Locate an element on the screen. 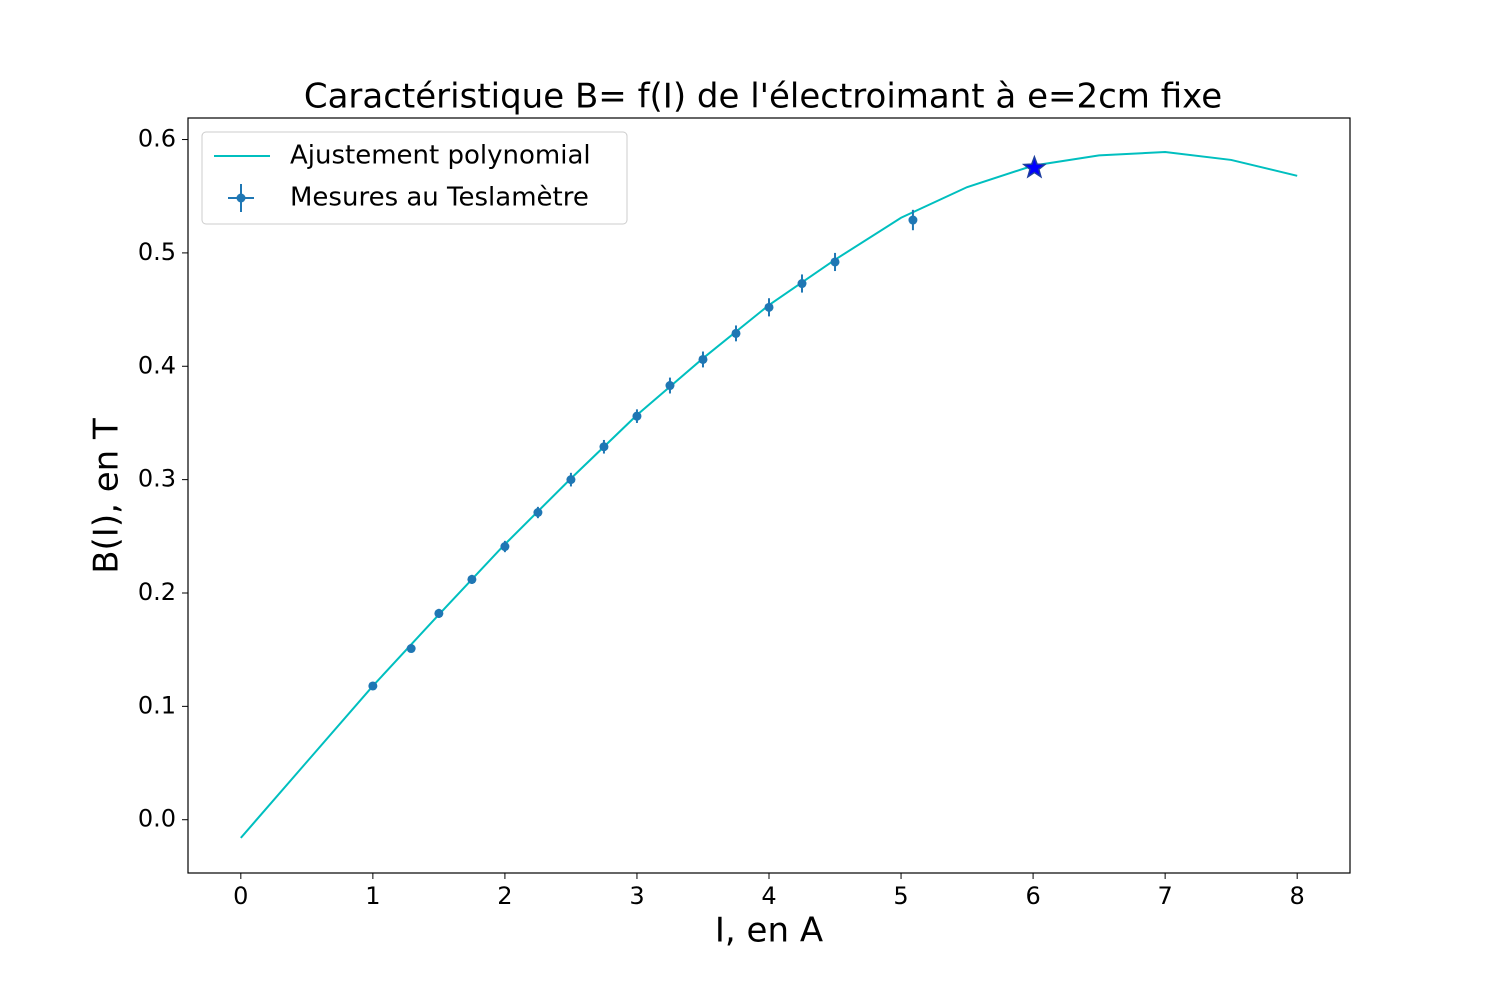 The image size is (1500, 986). x-tick-label: 7 is located at coordinates (1164, 896).